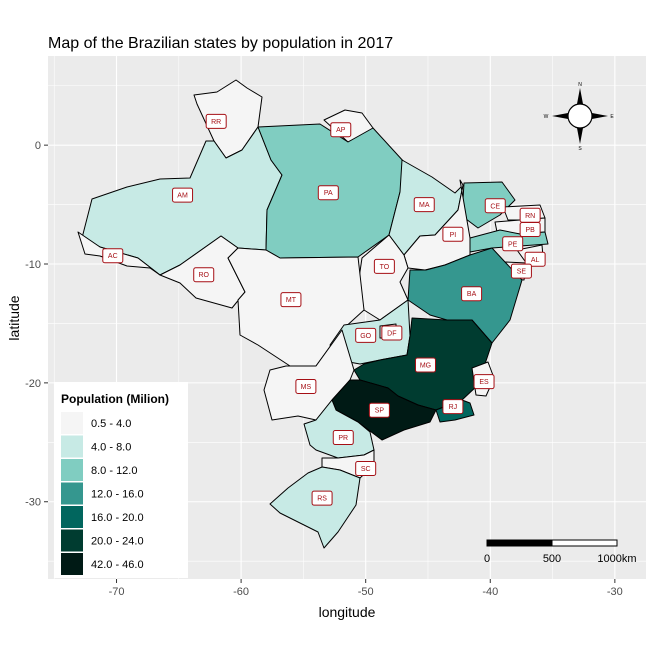  I want to click on legend-label: 12.0 - 16.0, so click(117, 495).